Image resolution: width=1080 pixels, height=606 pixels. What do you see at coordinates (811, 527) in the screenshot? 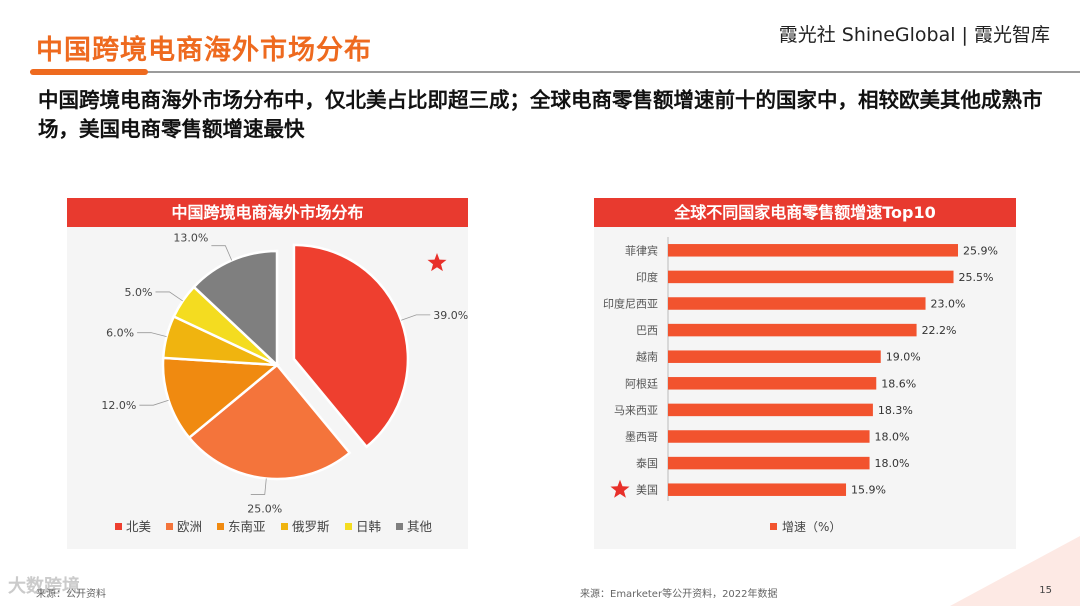
I see `bar-legend-label: 增速（%）` at bounding box center [811, 527].